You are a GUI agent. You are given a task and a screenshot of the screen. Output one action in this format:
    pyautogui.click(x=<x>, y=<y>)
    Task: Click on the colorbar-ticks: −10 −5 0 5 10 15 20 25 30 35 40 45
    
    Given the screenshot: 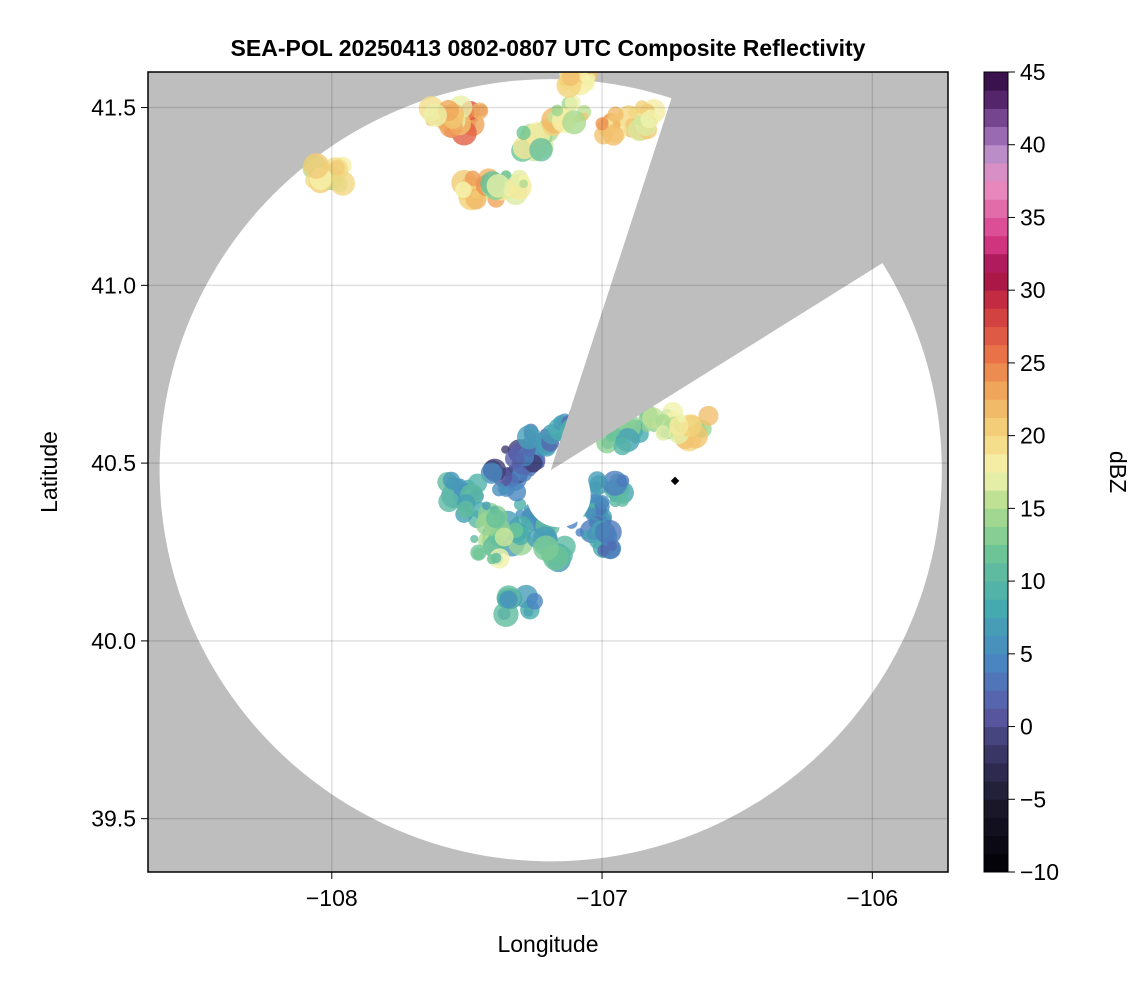 What is the action you would take?
    pyautogui.click(x=1033, y=472)
    